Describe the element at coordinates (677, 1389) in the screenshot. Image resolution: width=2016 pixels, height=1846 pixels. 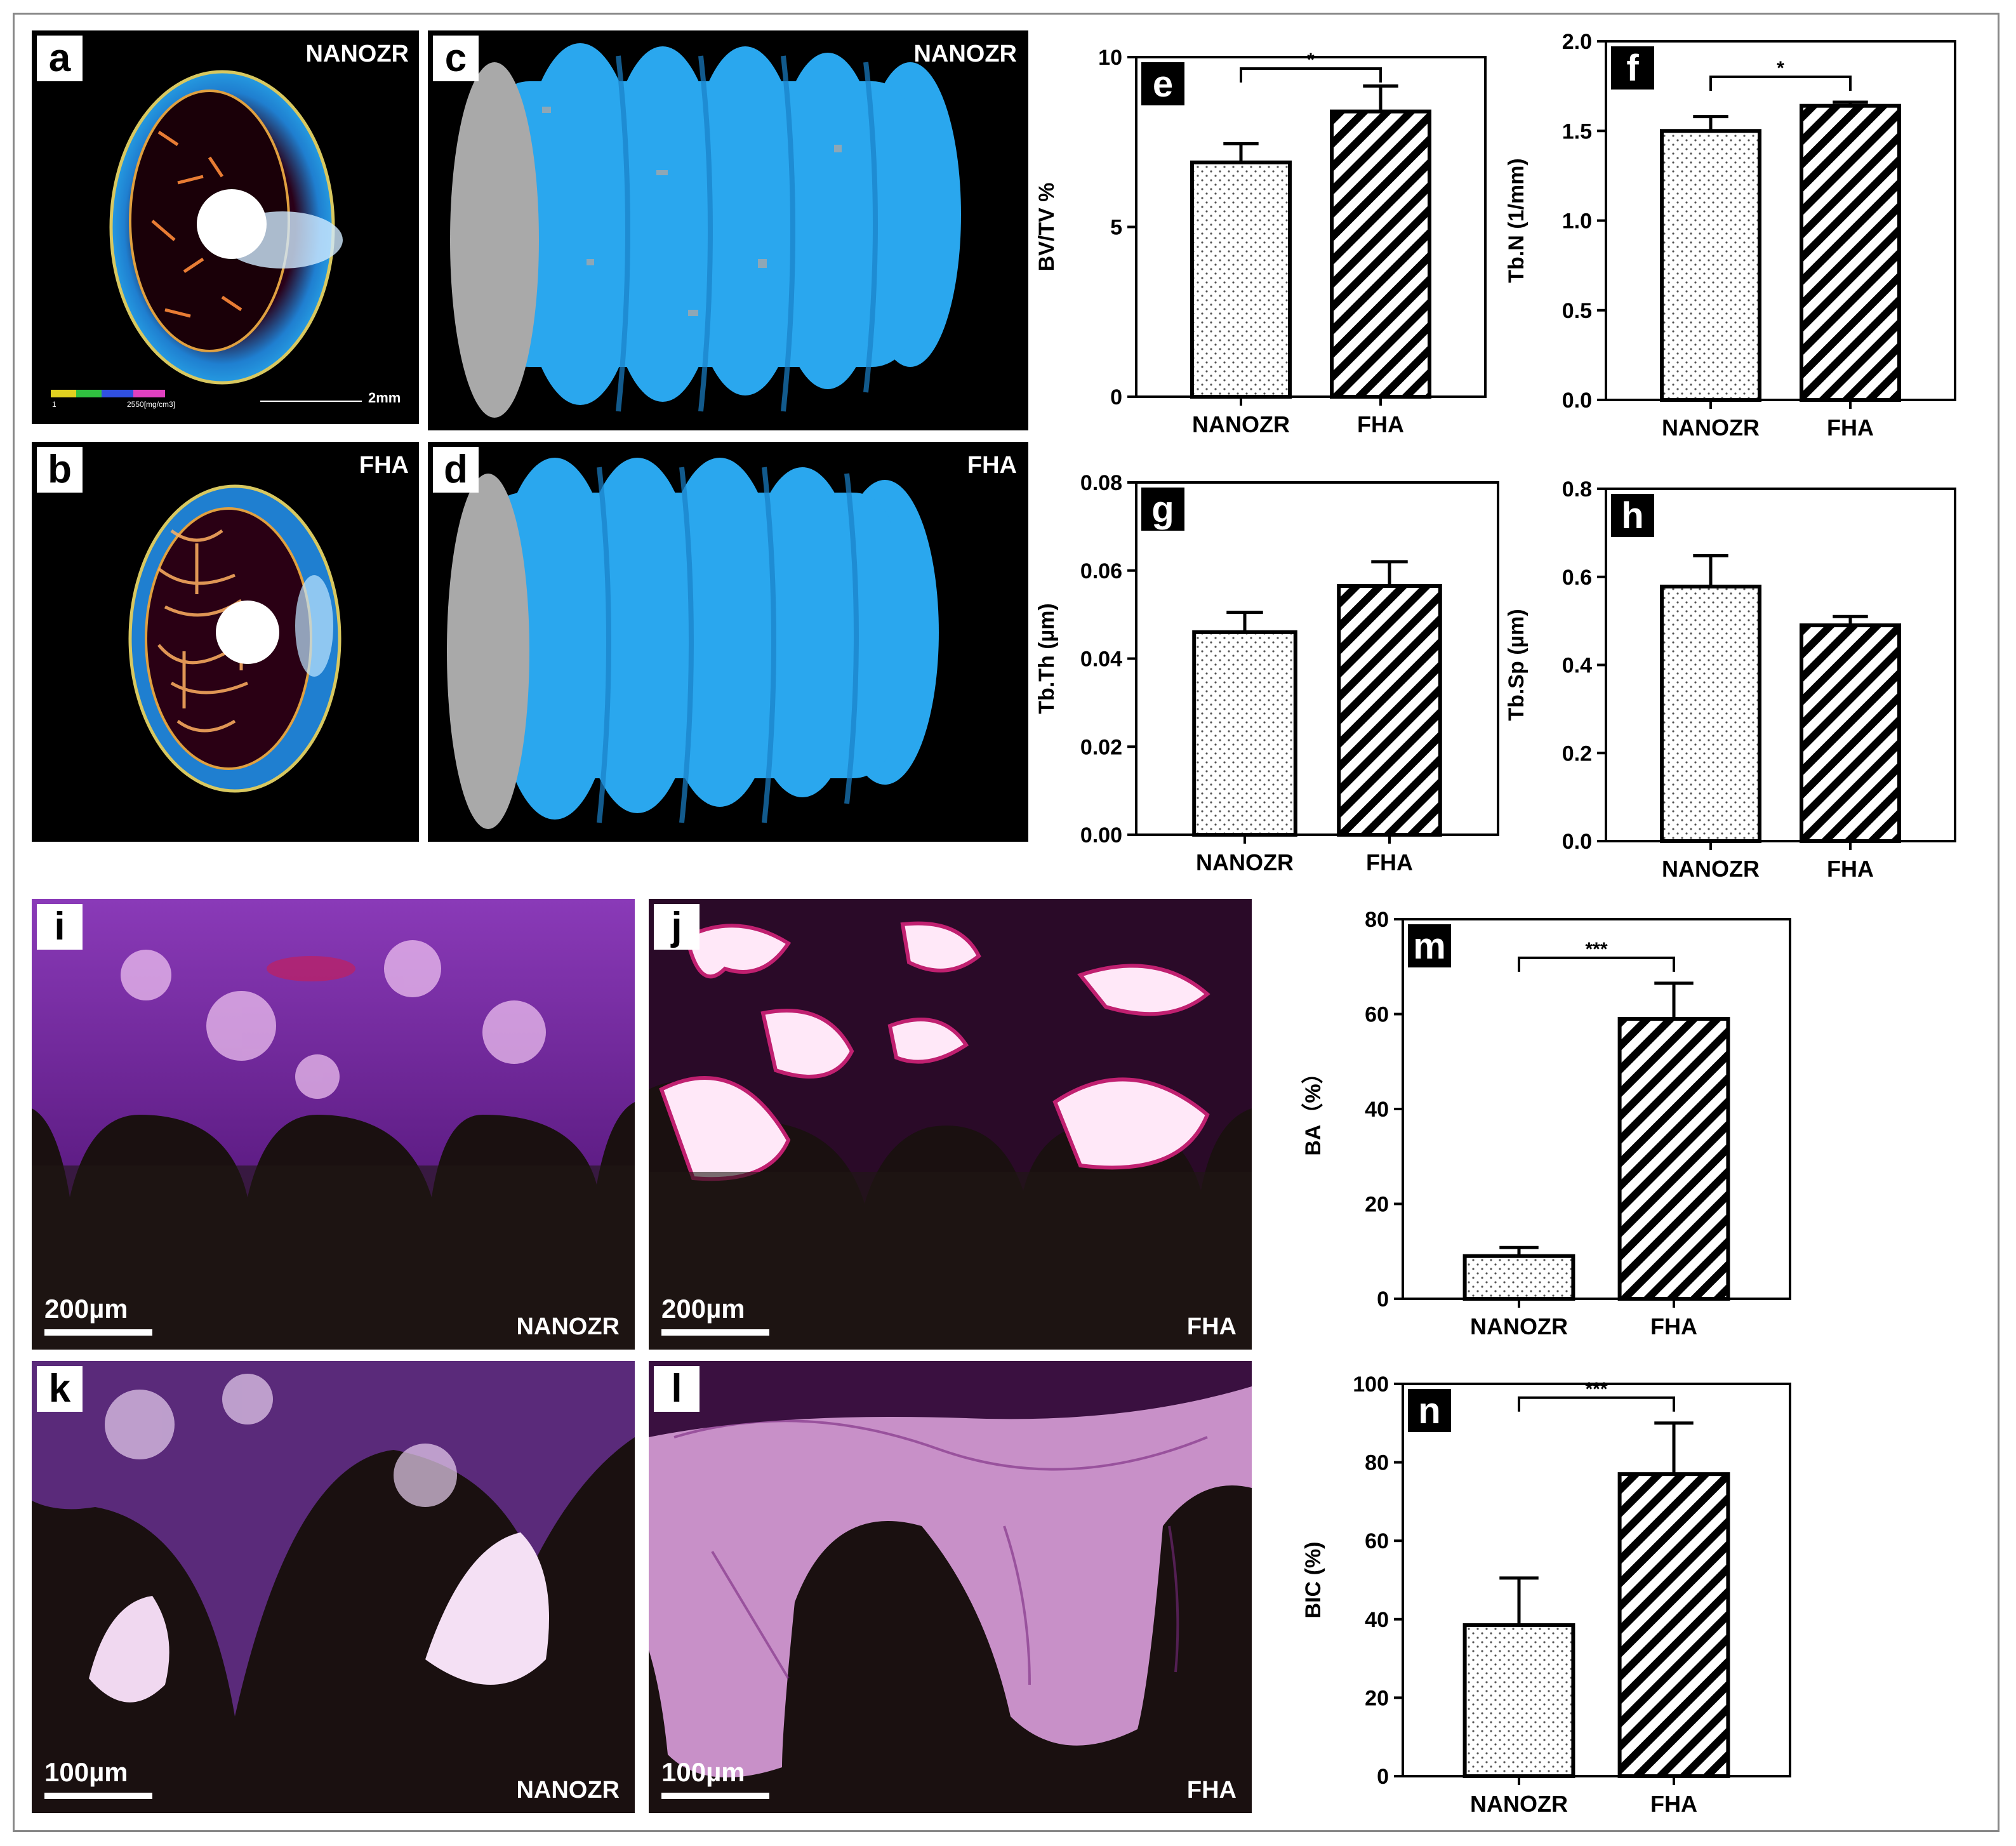
I see `panel-letter-l: l` at that location.